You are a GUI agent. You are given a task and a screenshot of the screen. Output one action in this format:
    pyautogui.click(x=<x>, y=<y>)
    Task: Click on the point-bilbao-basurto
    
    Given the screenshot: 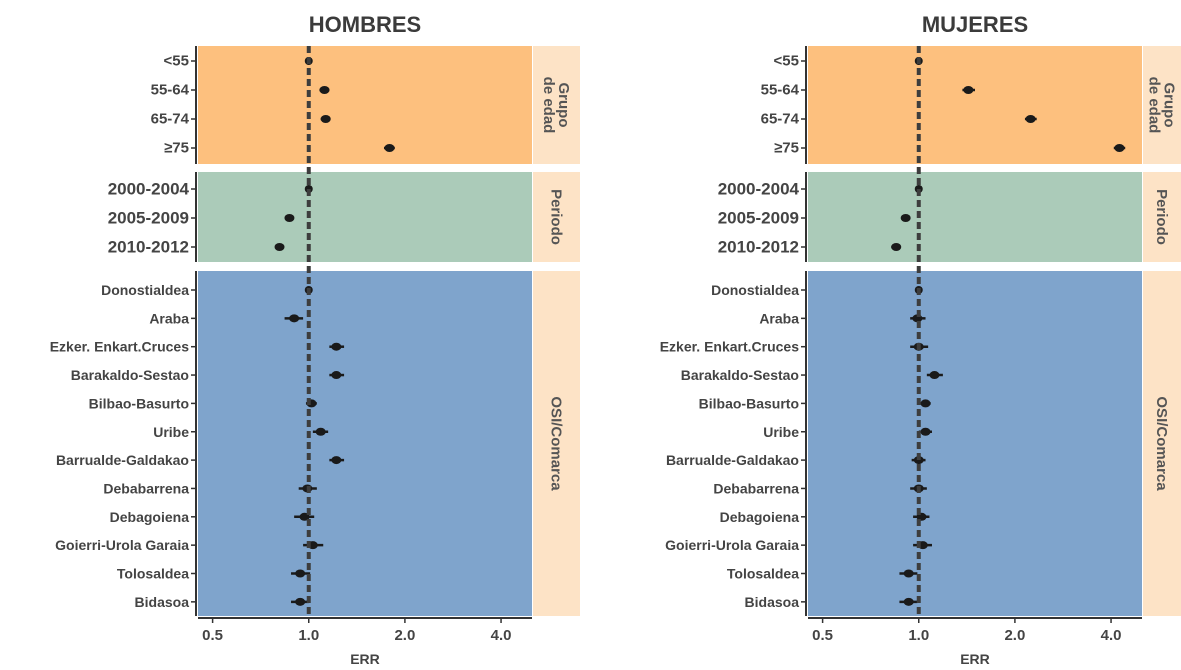 What is the action you would take?
    pyautogui.click(x=925, y=403)
    